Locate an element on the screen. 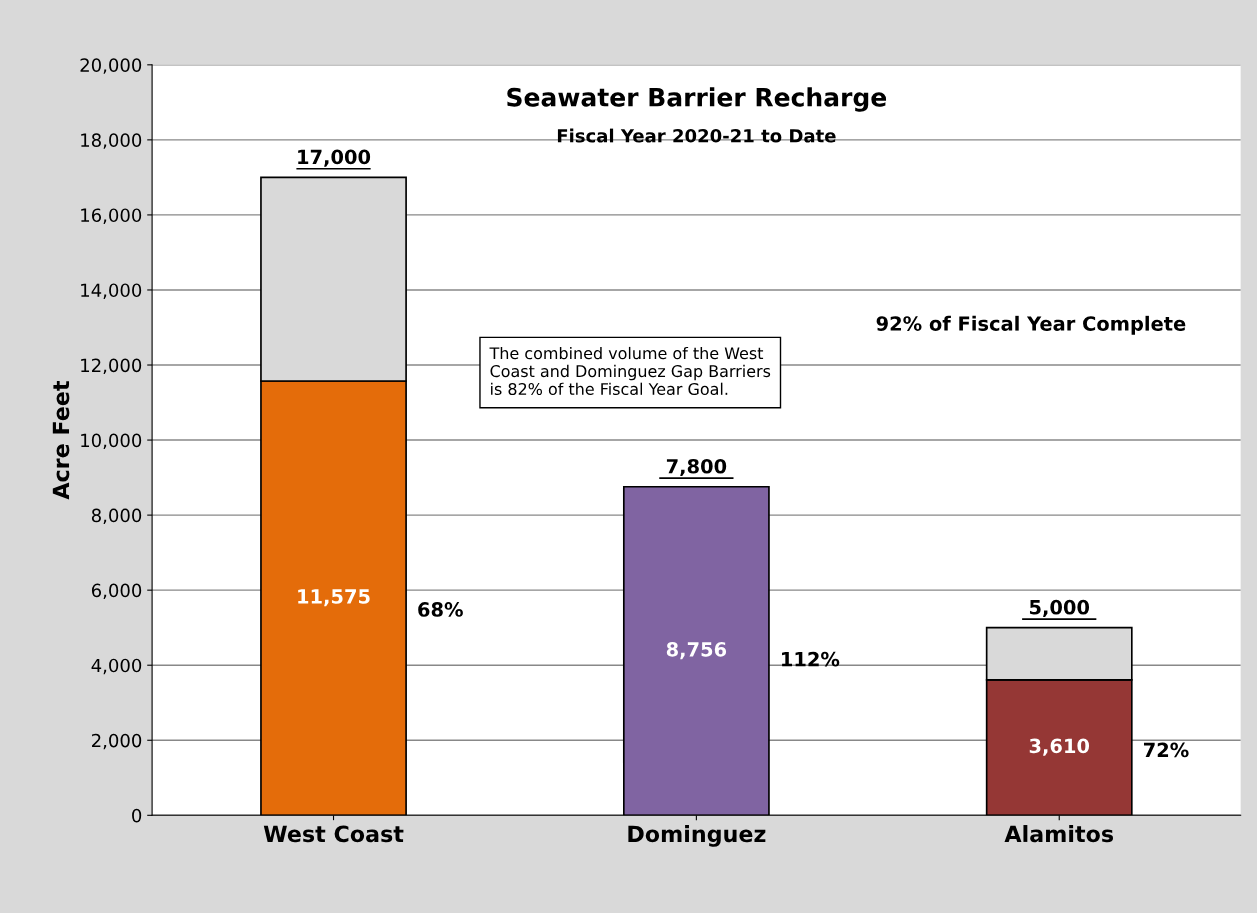 The height and width of the screenshot is (913, 1257). y-tick-label: 14,000 is located at coordinates (111, 291).